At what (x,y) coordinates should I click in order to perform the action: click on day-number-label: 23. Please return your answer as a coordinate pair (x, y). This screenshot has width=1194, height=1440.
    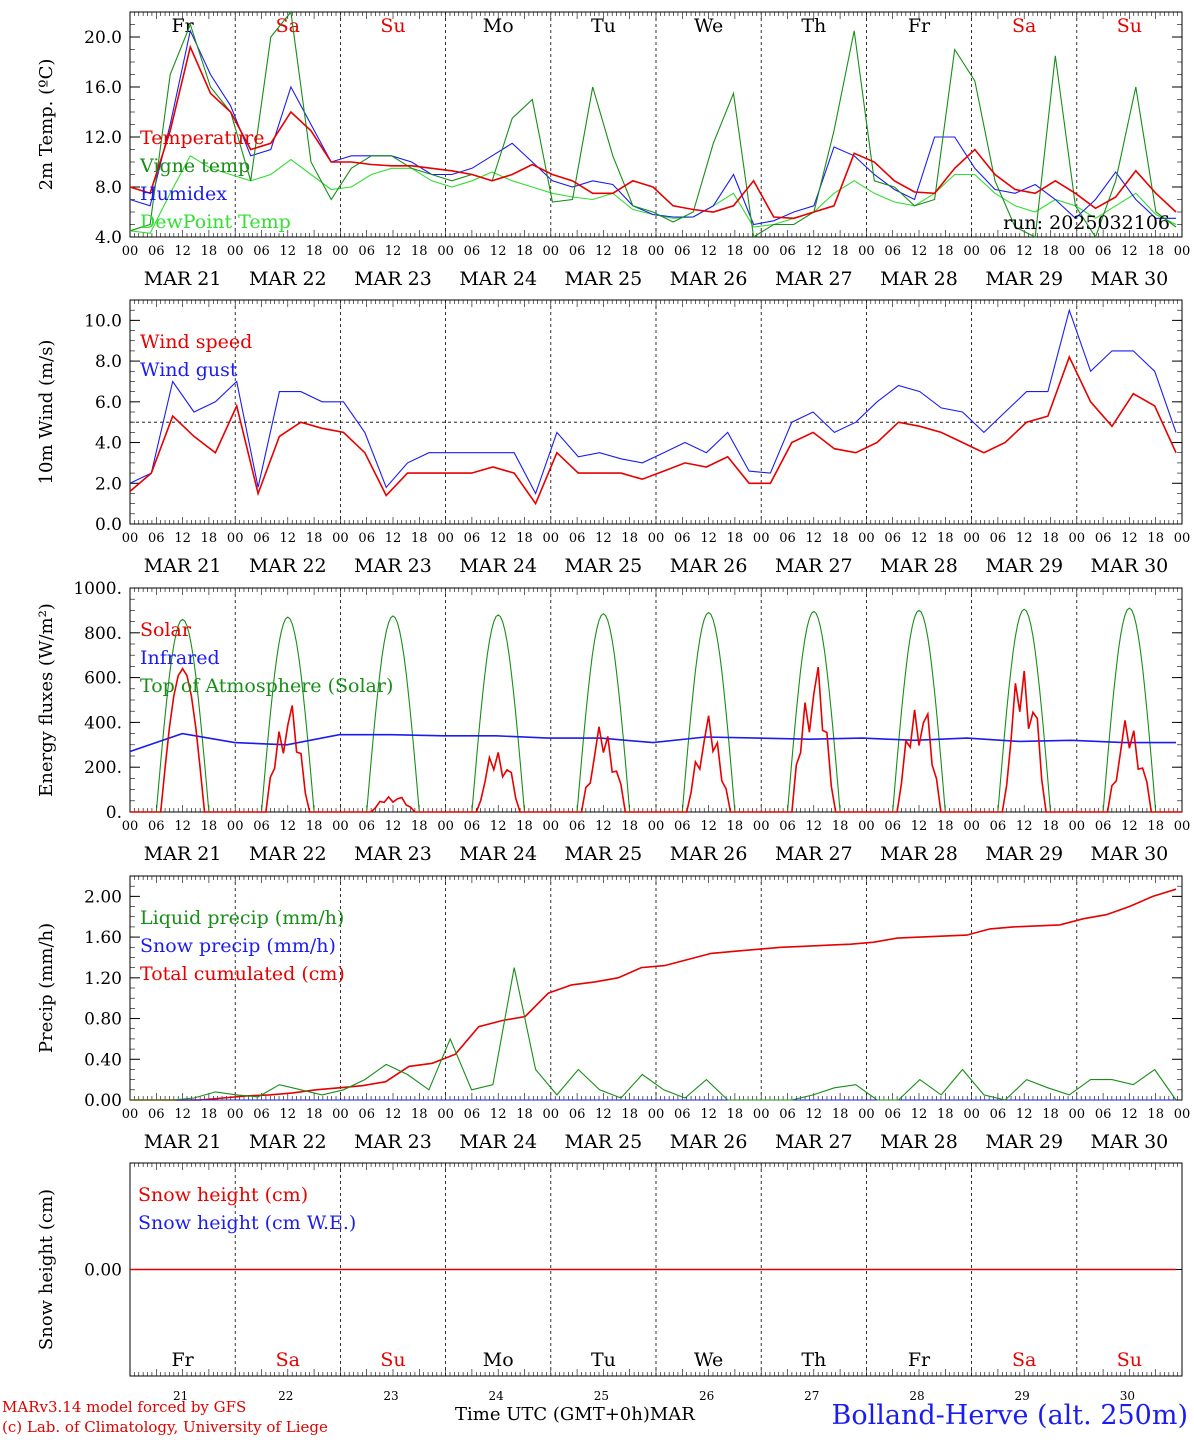
    Looking at the image, I should click on (390, 1396).